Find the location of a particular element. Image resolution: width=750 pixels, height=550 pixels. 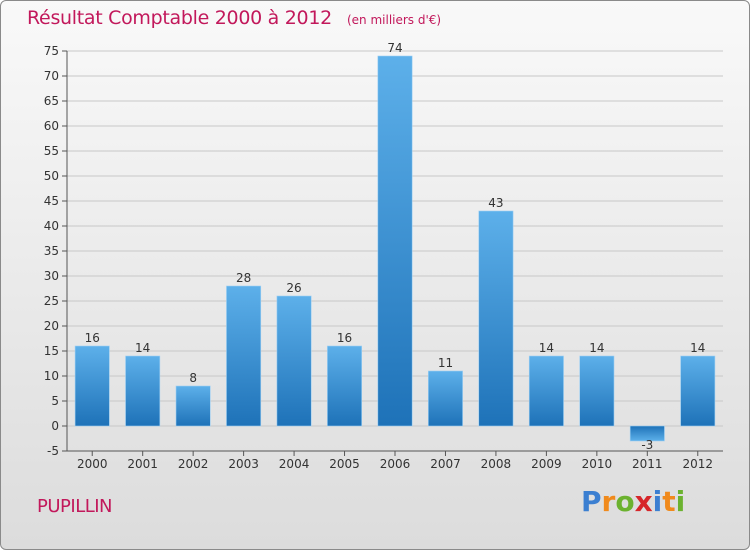

x-tick-label-2009: 2009 is located at coordinates (546, 464).